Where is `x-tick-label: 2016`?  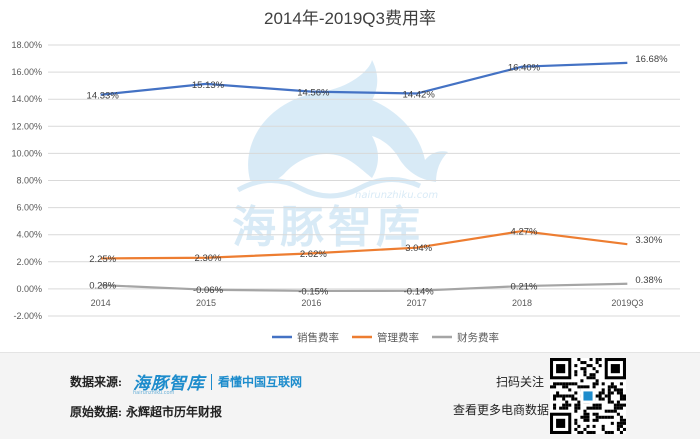
x-tick-label: 2016 is located at coordinates (311, 303).